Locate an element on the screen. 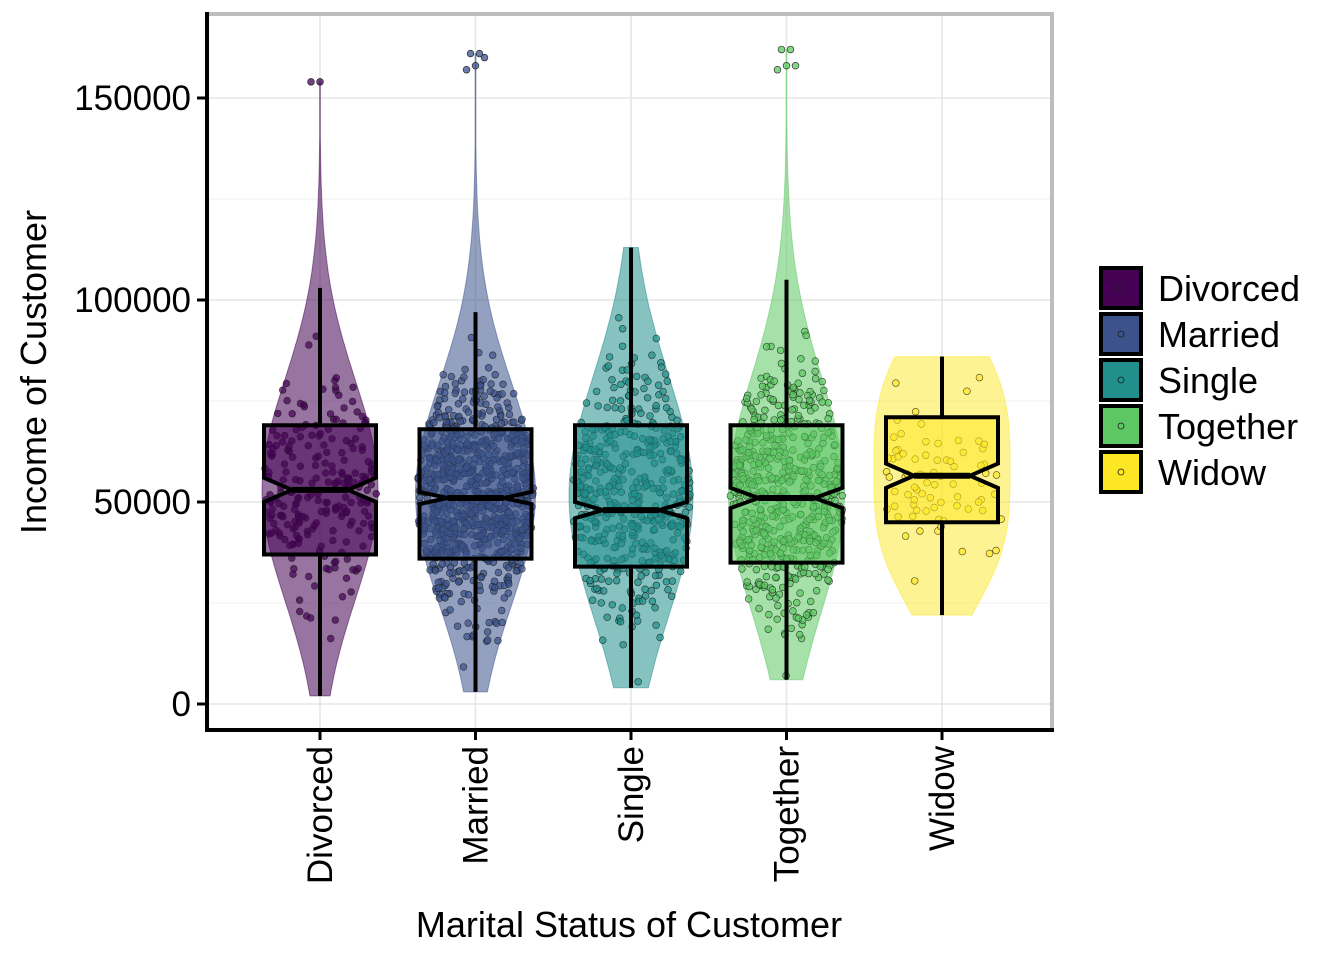  x-tick-label: Married is located at coordinates (476, 805).